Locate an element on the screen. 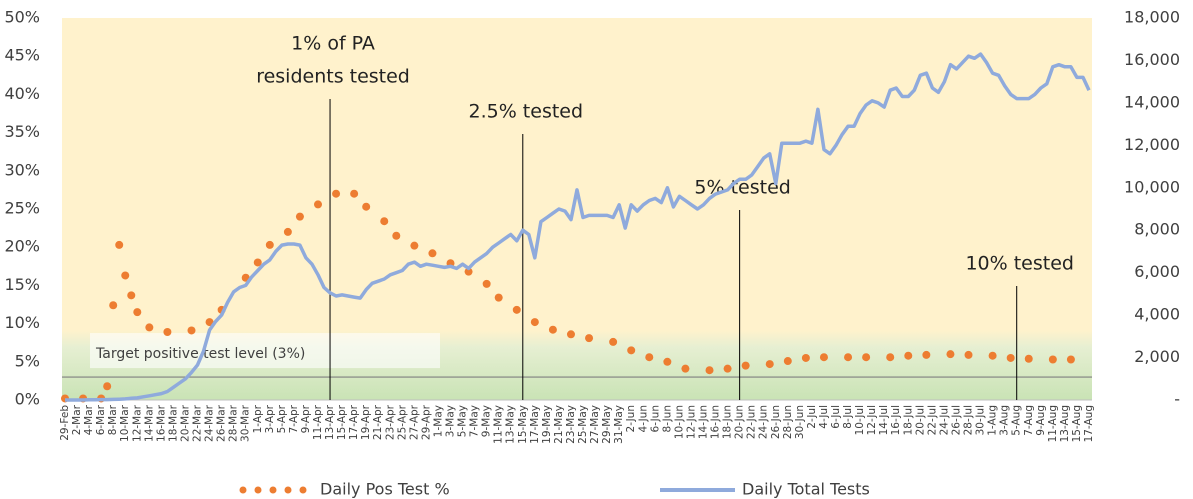 The image size is (1193, 499). x-tick-label: 4-Jun is located at coordinates (643, 418).